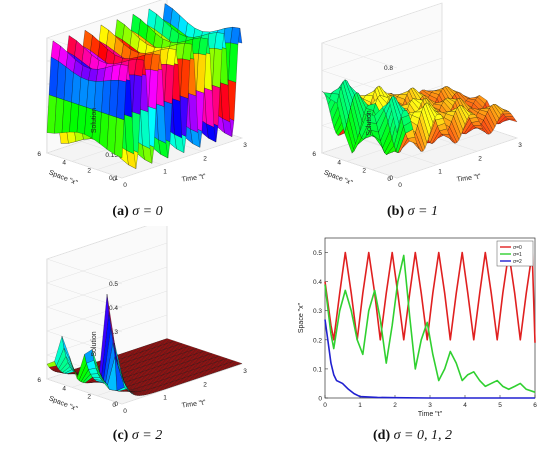 This screenshot has width=550, height=452. I want to click on caption-a: (a) σ = 0, so click(137, 212).